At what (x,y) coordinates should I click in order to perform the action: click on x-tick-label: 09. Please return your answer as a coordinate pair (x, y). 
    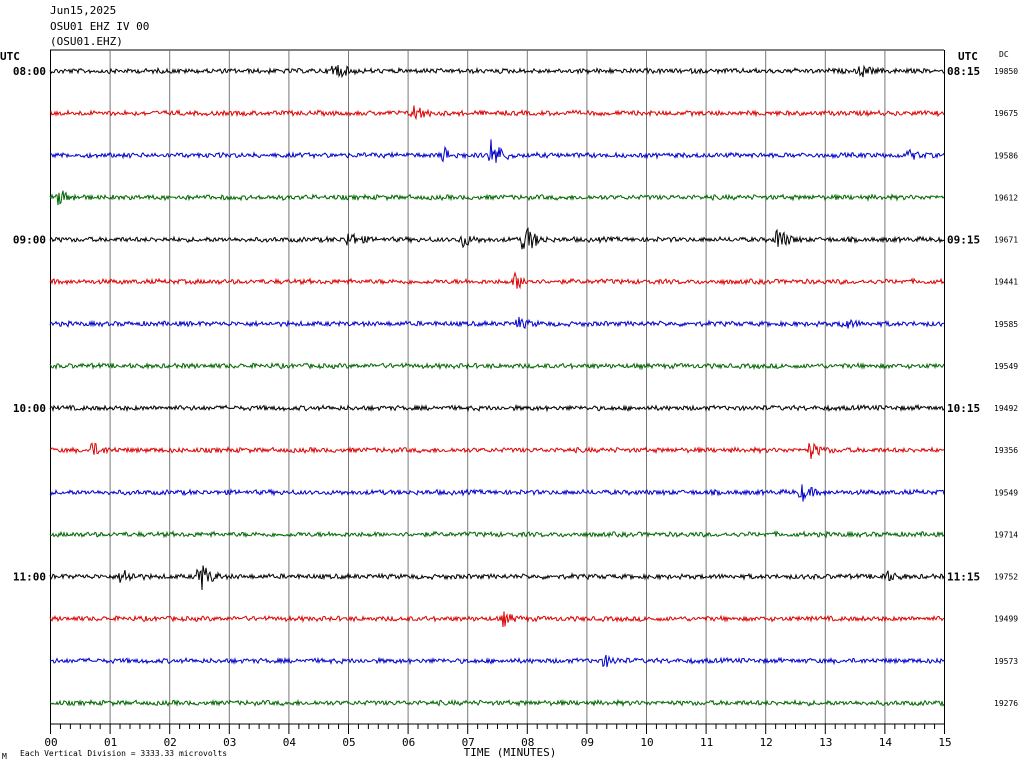
    Looking at the image, I should click on (587, 742).